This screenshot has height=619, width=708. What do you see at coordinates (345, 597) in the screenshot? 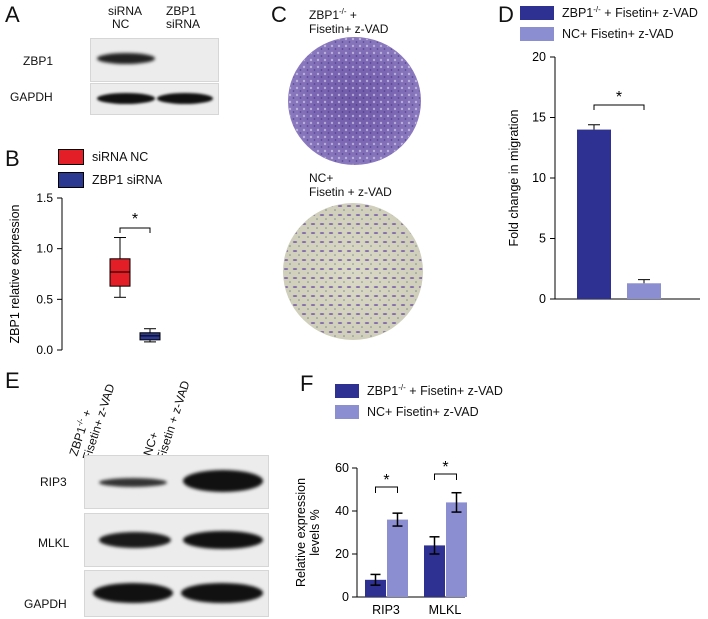
I see `y-tick-label: 0` at bounding box center [345, 597].